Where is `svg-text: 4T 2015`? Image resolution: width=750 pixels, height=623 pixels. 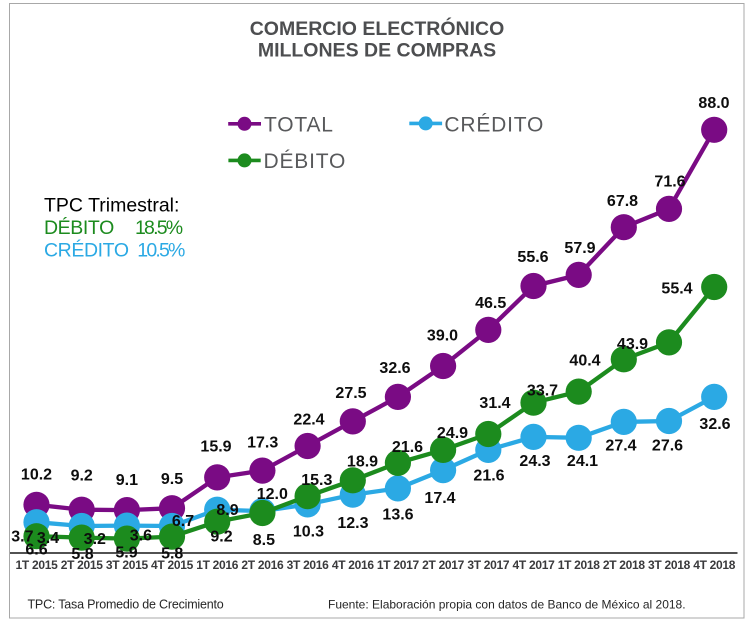
svg-text: 4T 2015 is located at coordinates (172, 565).